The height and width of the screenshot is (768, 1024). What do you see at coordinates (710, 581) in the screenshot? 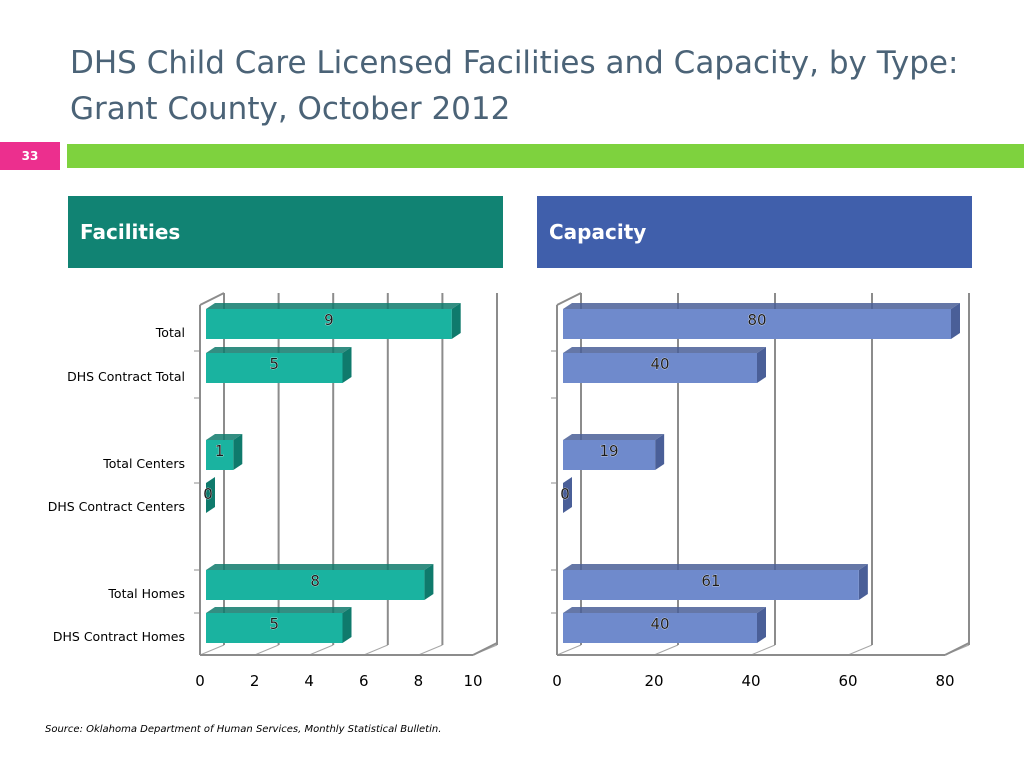
I see `data-label: 61` at bounding box center [710, 581].